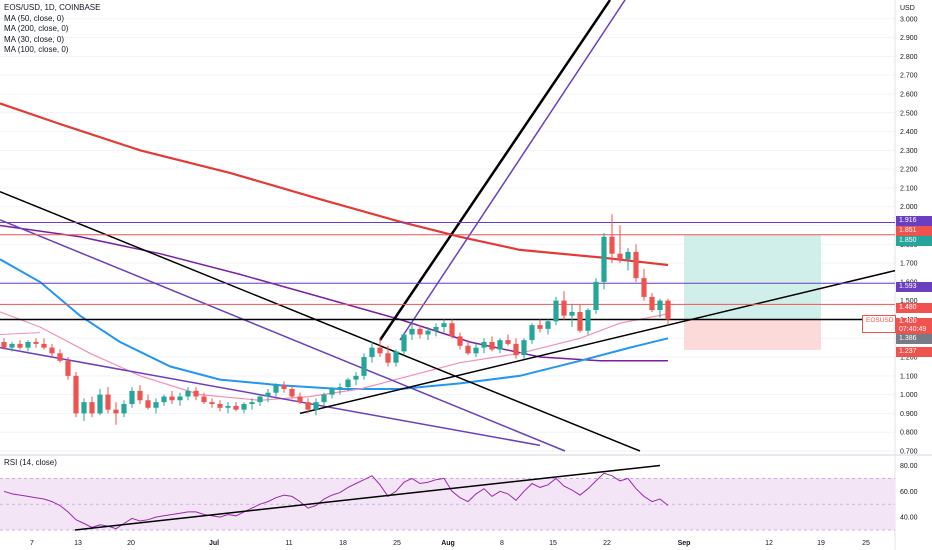  I want to click on legend-ma30: MA (30, close, 0), so click(34, 39).